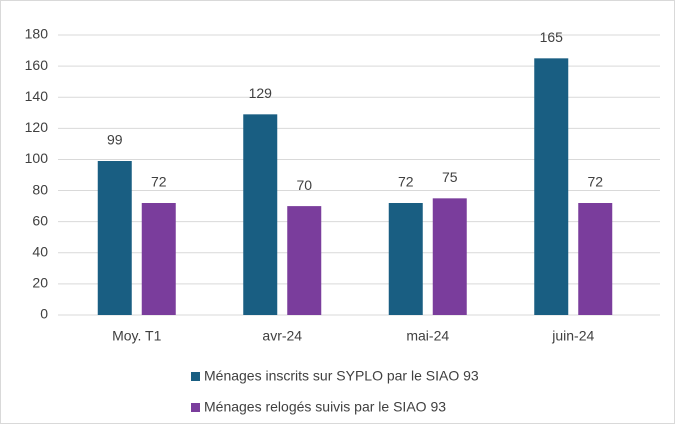 This screenshot has width=675, height=424. What do you see at coordinates (40, 283) in the screenshot?
I see `y-tick-label: 20` at bounding box center [40, 283].